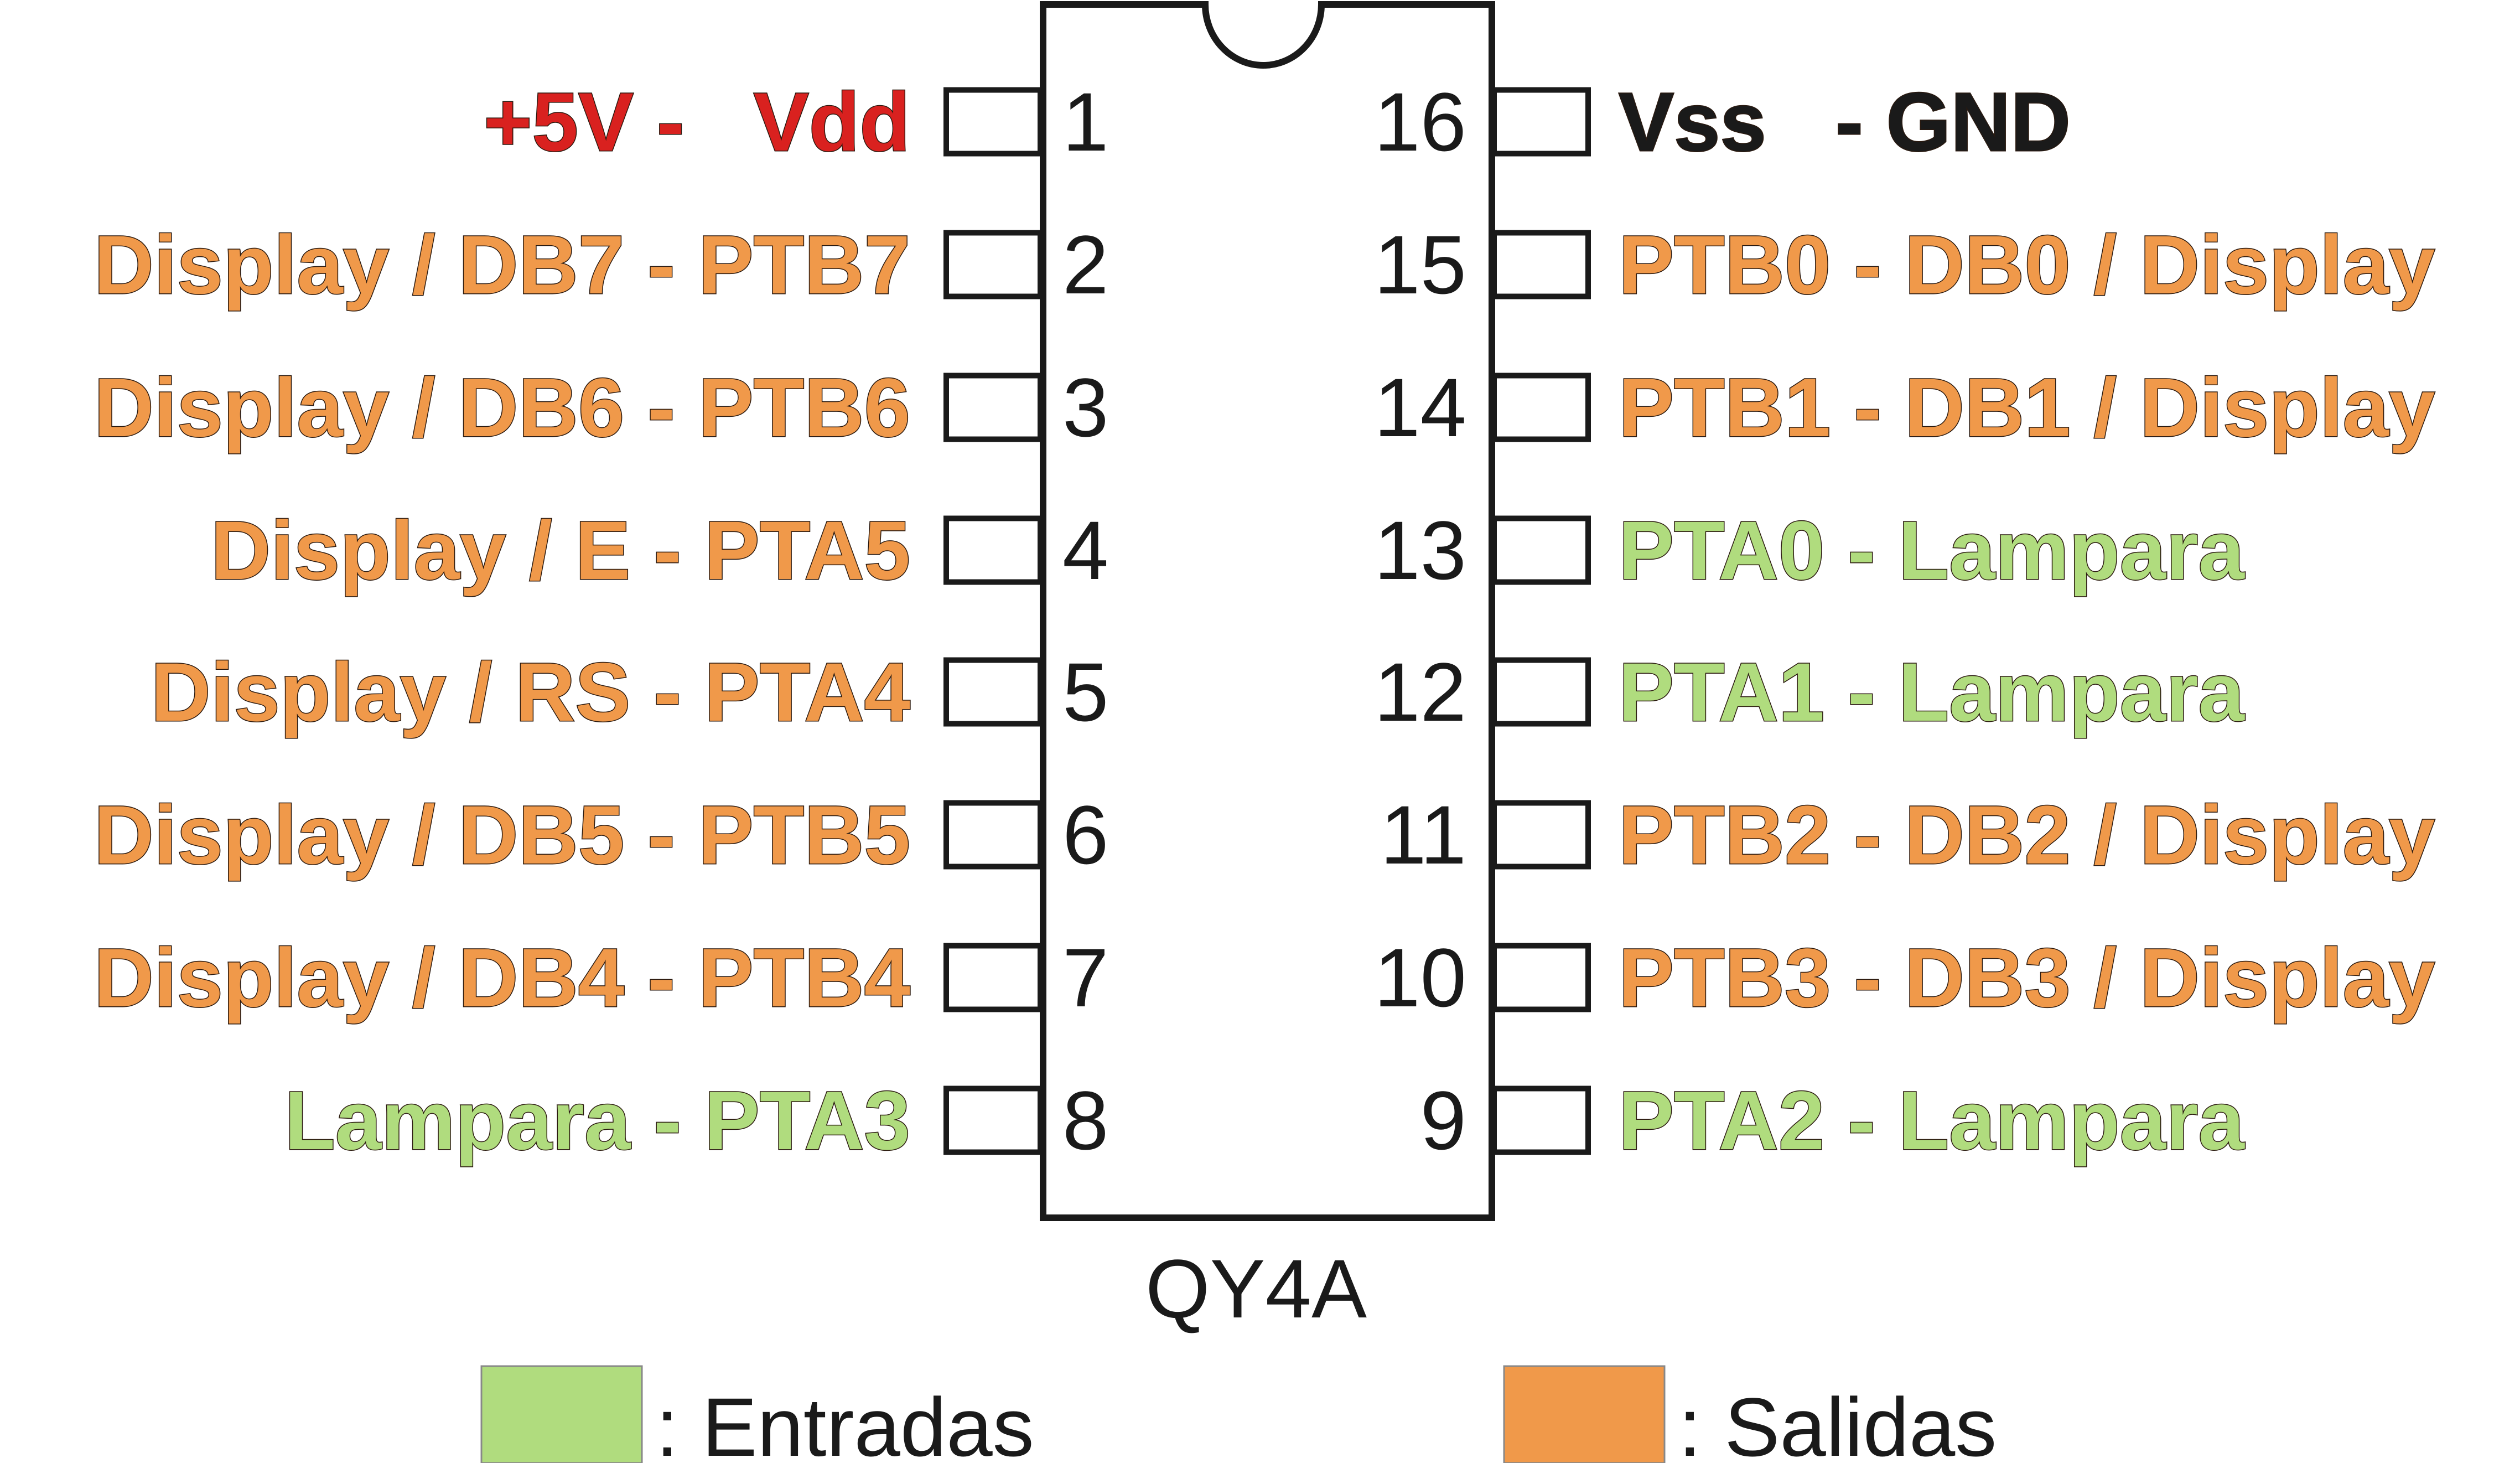  What do you see at coordinates (1256, 1288) in the screenshot?
I see `chip-name: QY4A` at bounding box center [1256, 1288].